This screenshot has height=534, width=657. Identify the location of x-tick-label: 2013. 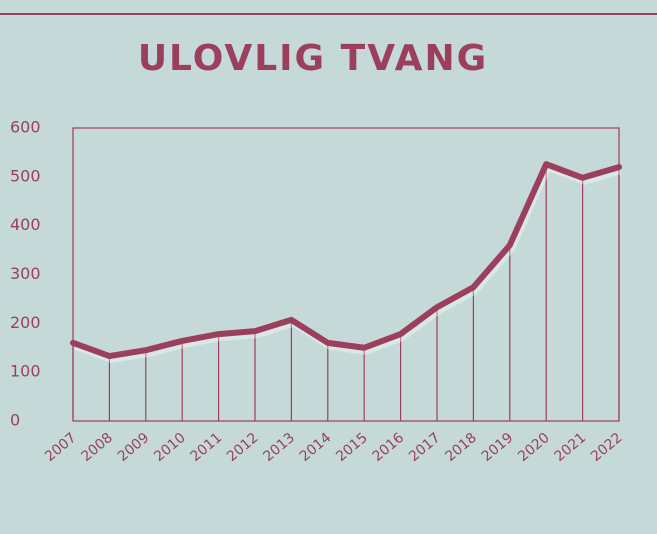
(279, 447).